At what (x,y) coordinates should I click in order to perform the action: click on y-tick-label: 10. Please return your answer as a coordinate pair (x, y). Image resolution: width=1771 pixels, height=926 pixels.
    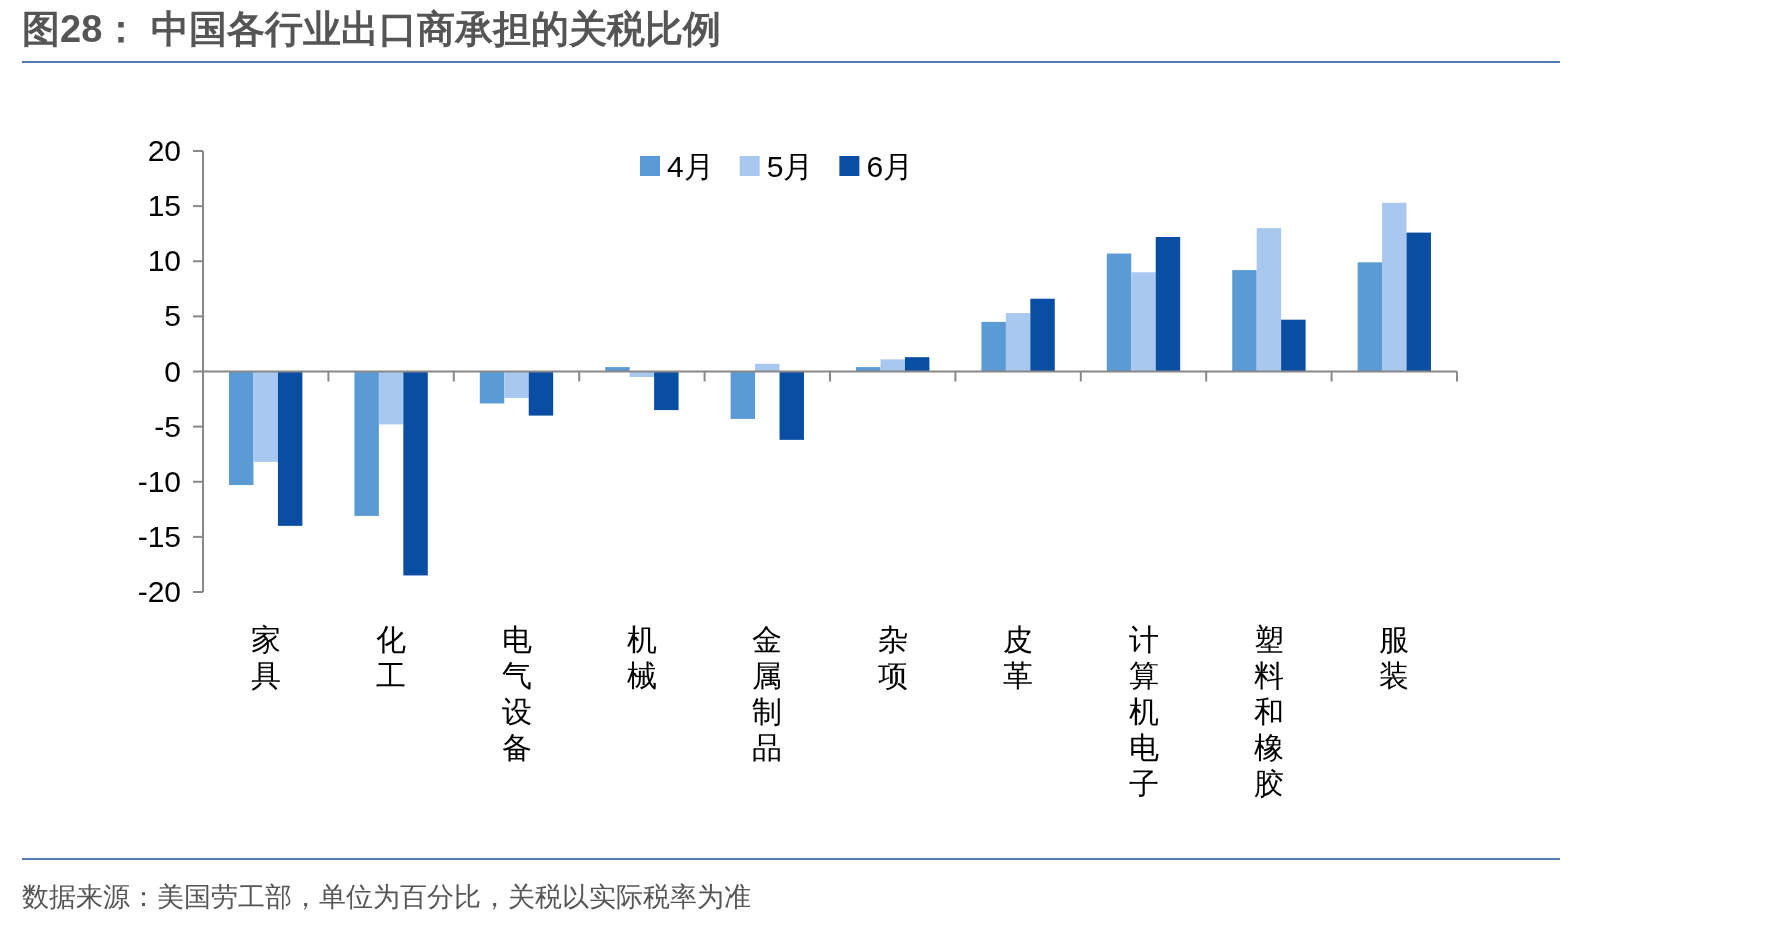
    Looking at the image, I should click on (164, 261).